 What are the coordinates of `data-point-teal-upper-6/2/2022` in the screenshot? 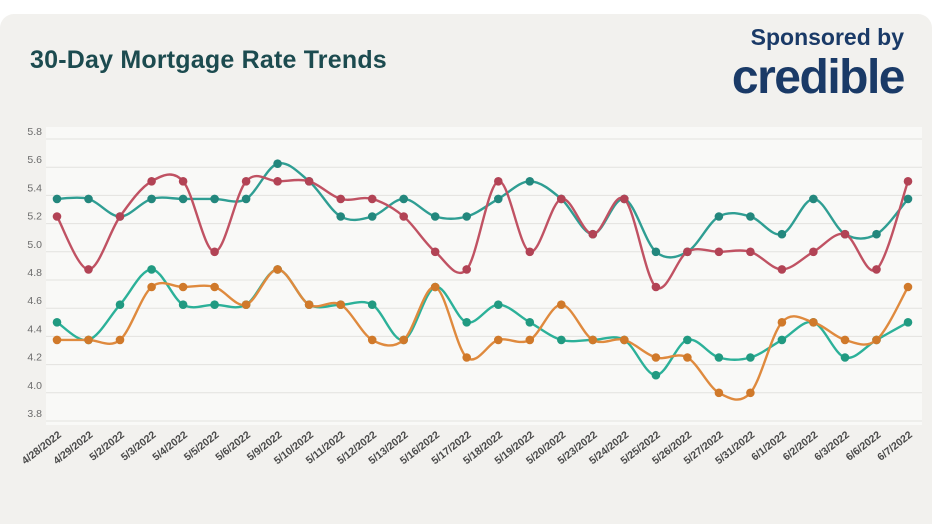 It's located at (813, 199).